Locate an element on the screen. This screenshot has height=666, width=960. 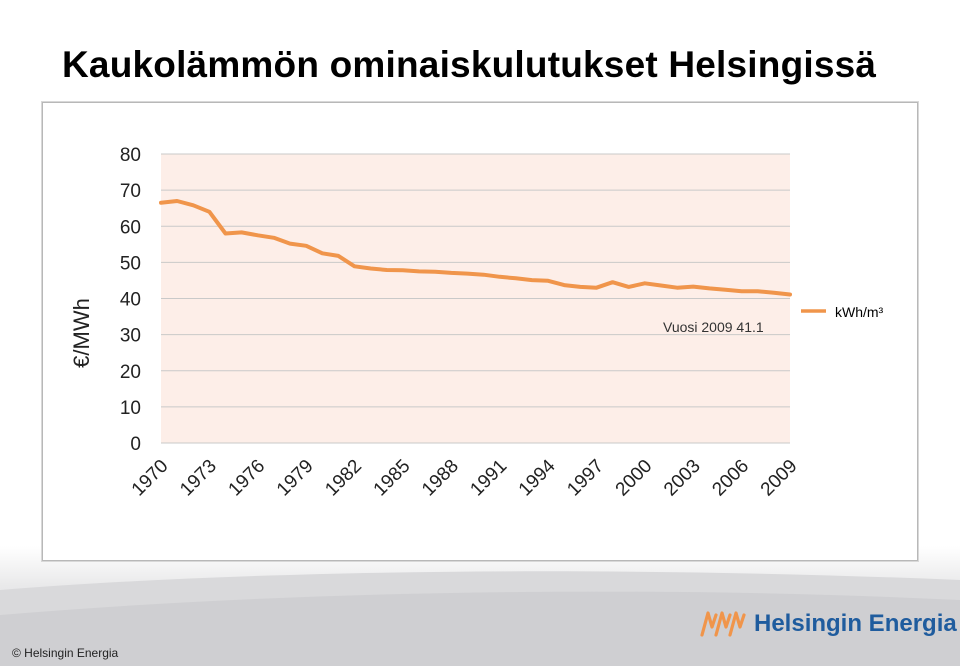
x-tick-label: 1973 is located at coordinates (198, 478).